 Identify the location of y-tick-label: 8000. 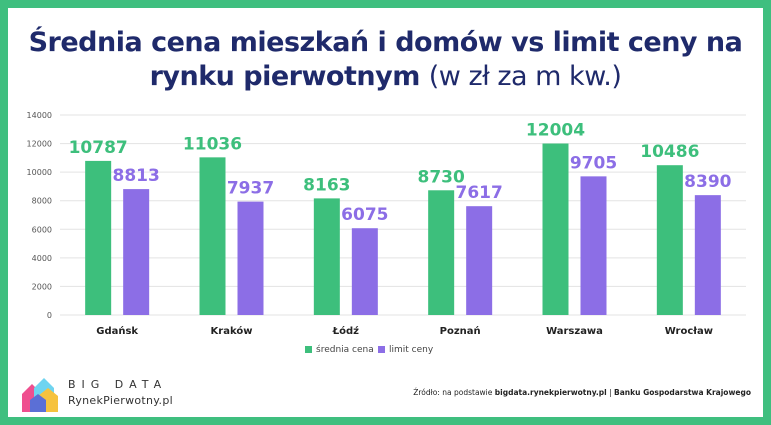
(42, 201).